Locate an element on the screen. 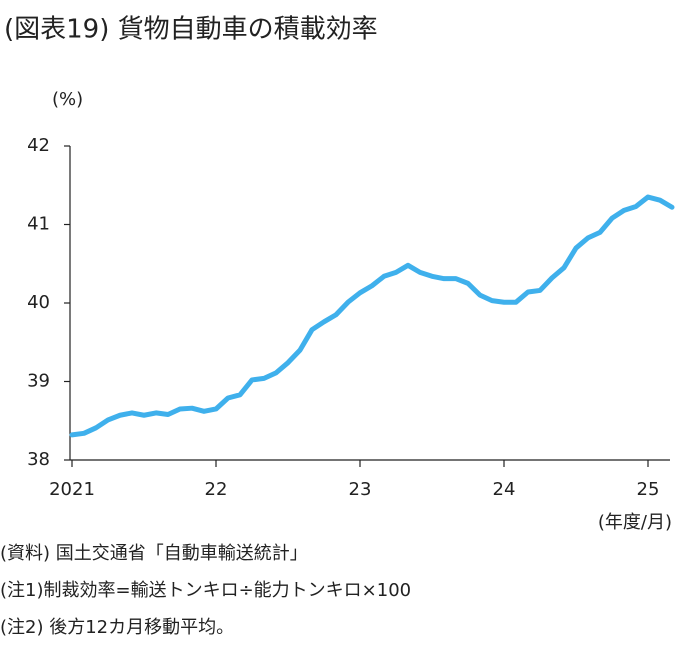  x-tick-label: 23 is located at coordinates (360, 489).